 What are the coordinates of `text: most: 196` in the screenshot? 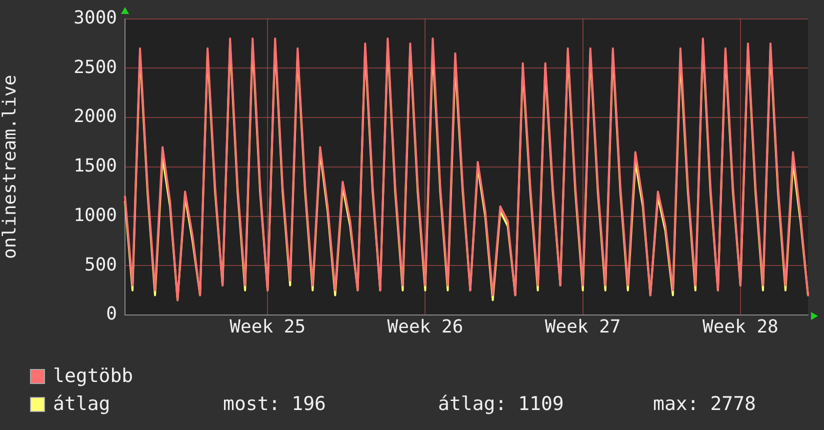 It's located at (275, 404).